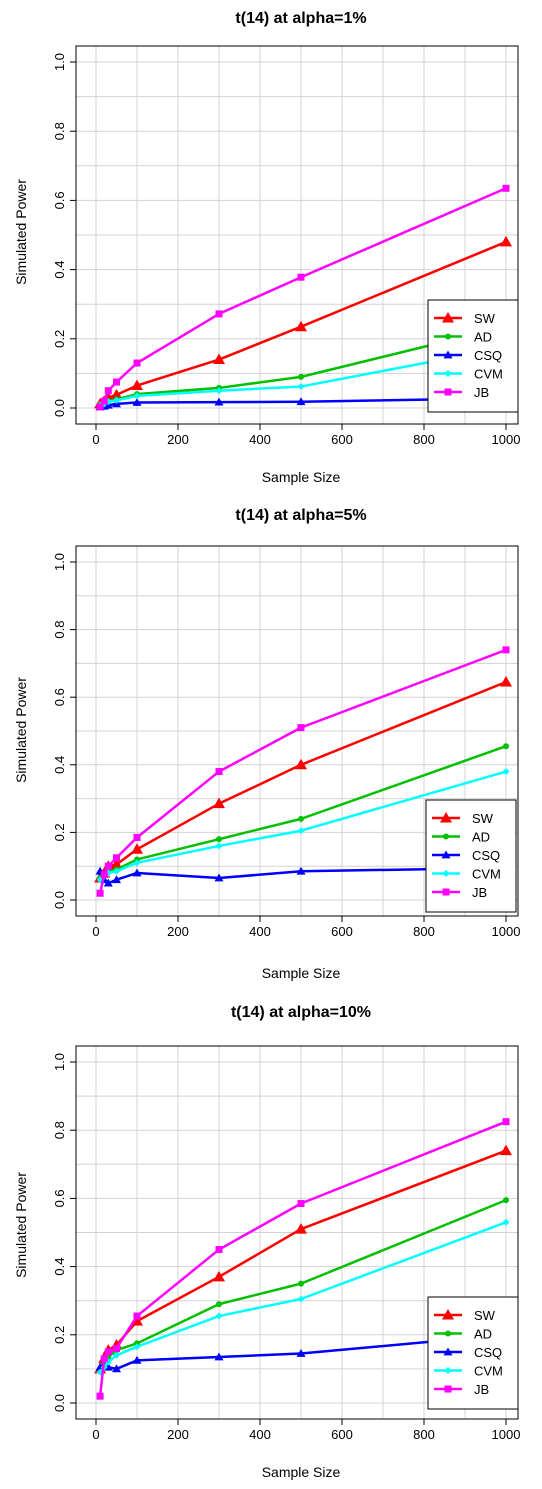  I want to click on legend-marker-csq, so click(446, 854).